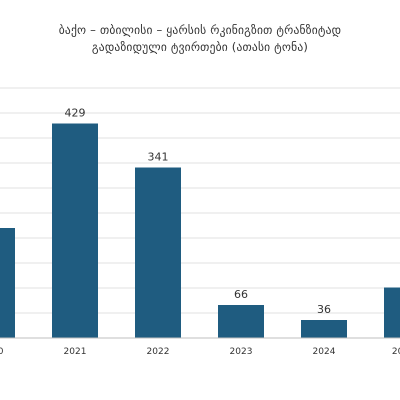 The image size is (400, 400). What do you see at coordinates (396, 352) in the screenshot?
I see `x-tick-label: 2025 –` at bounding box center [396, 352].